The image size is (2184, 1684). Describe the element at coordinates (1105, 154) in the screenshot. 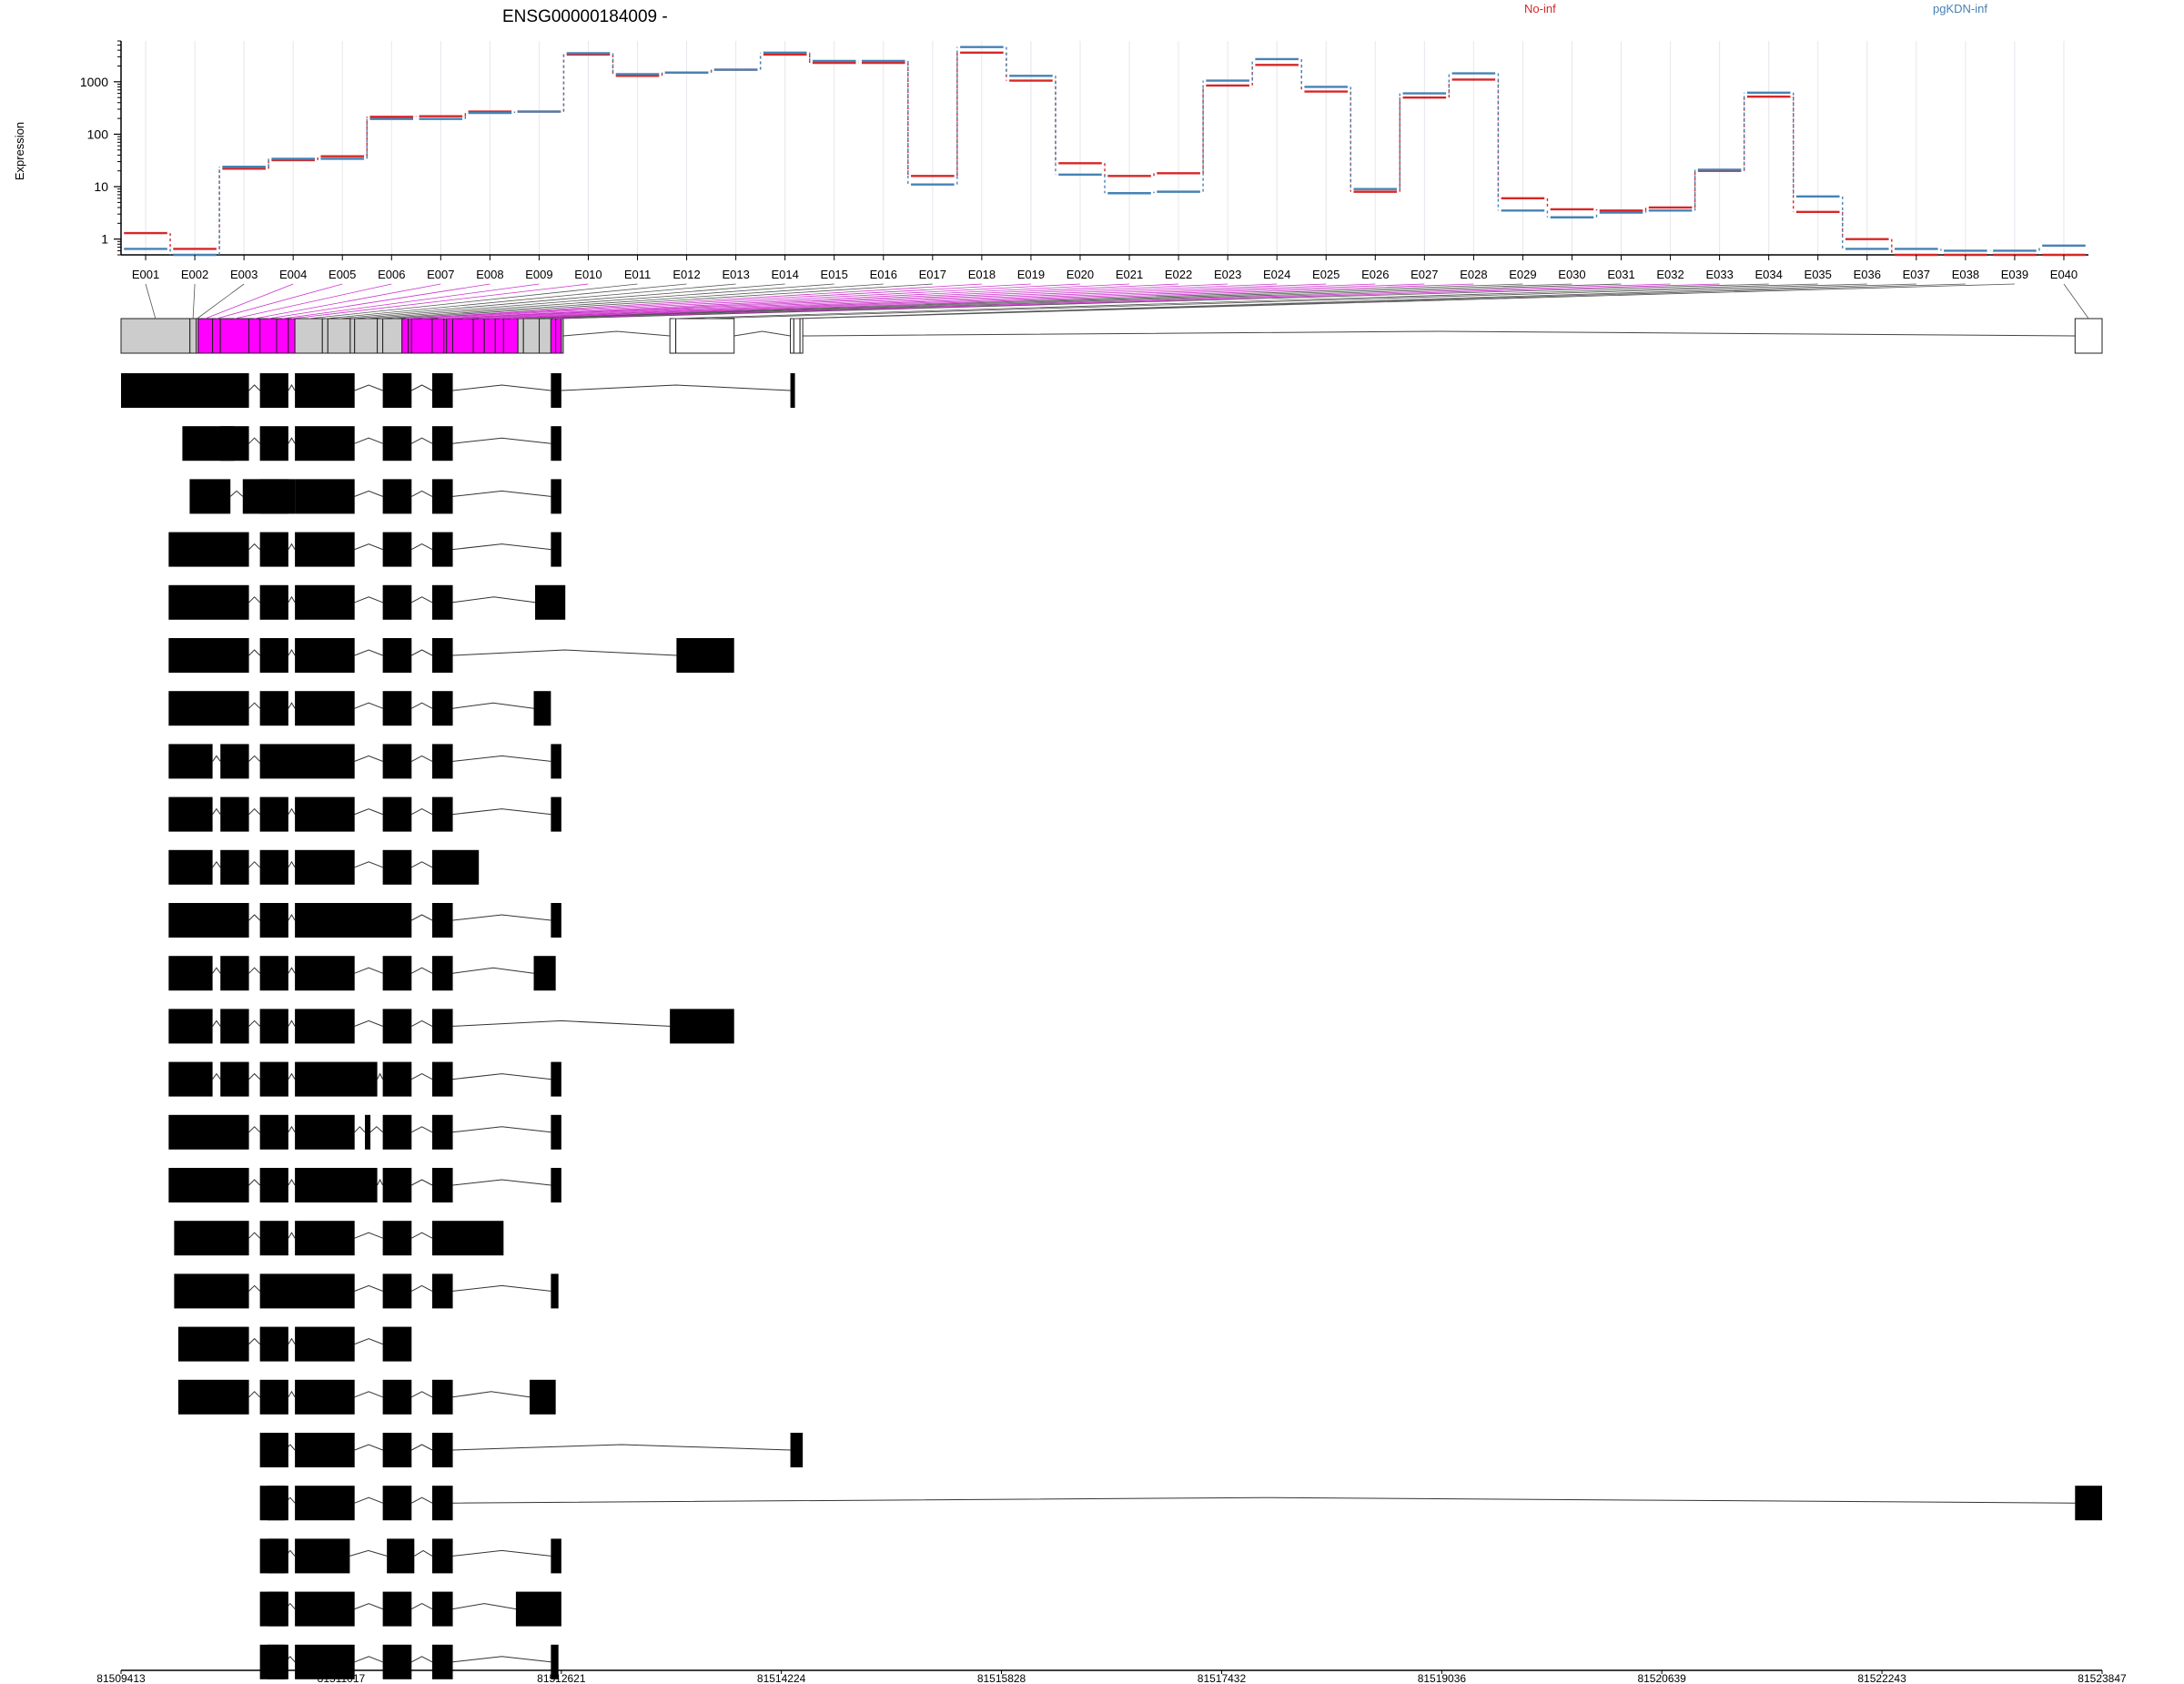

I see `series-no-inf` at that location.